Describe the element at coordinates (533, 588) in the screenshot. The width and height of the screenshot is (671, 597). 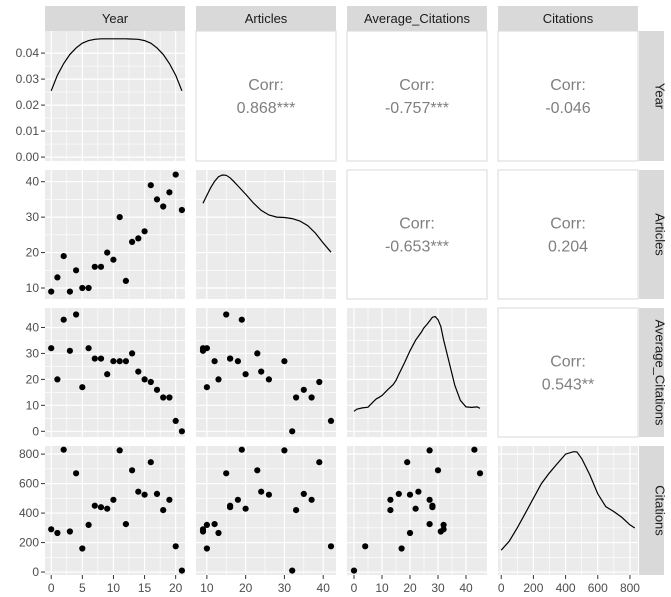
I see `x-tick-label: 200` at that location.